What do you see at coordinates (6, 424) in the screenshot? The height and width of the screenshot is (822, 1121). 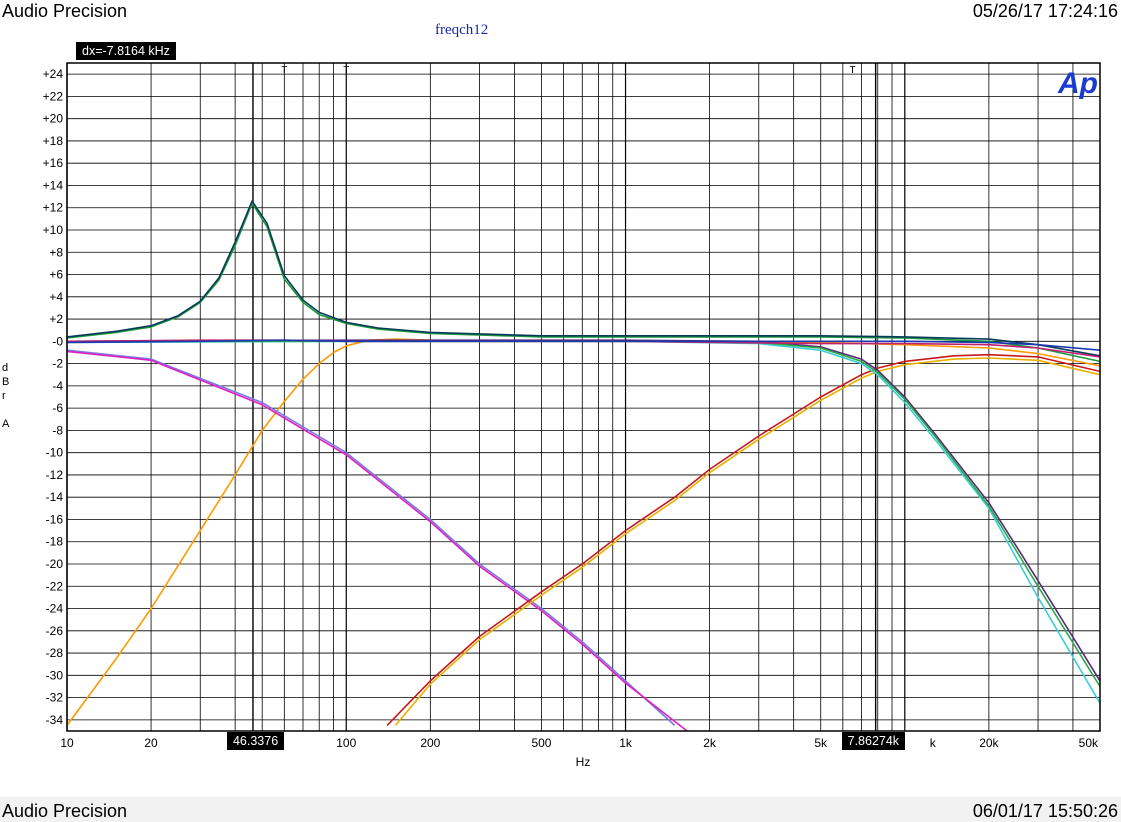 I see `y-axis-label-letter: A` at bounding box center [6, 424].